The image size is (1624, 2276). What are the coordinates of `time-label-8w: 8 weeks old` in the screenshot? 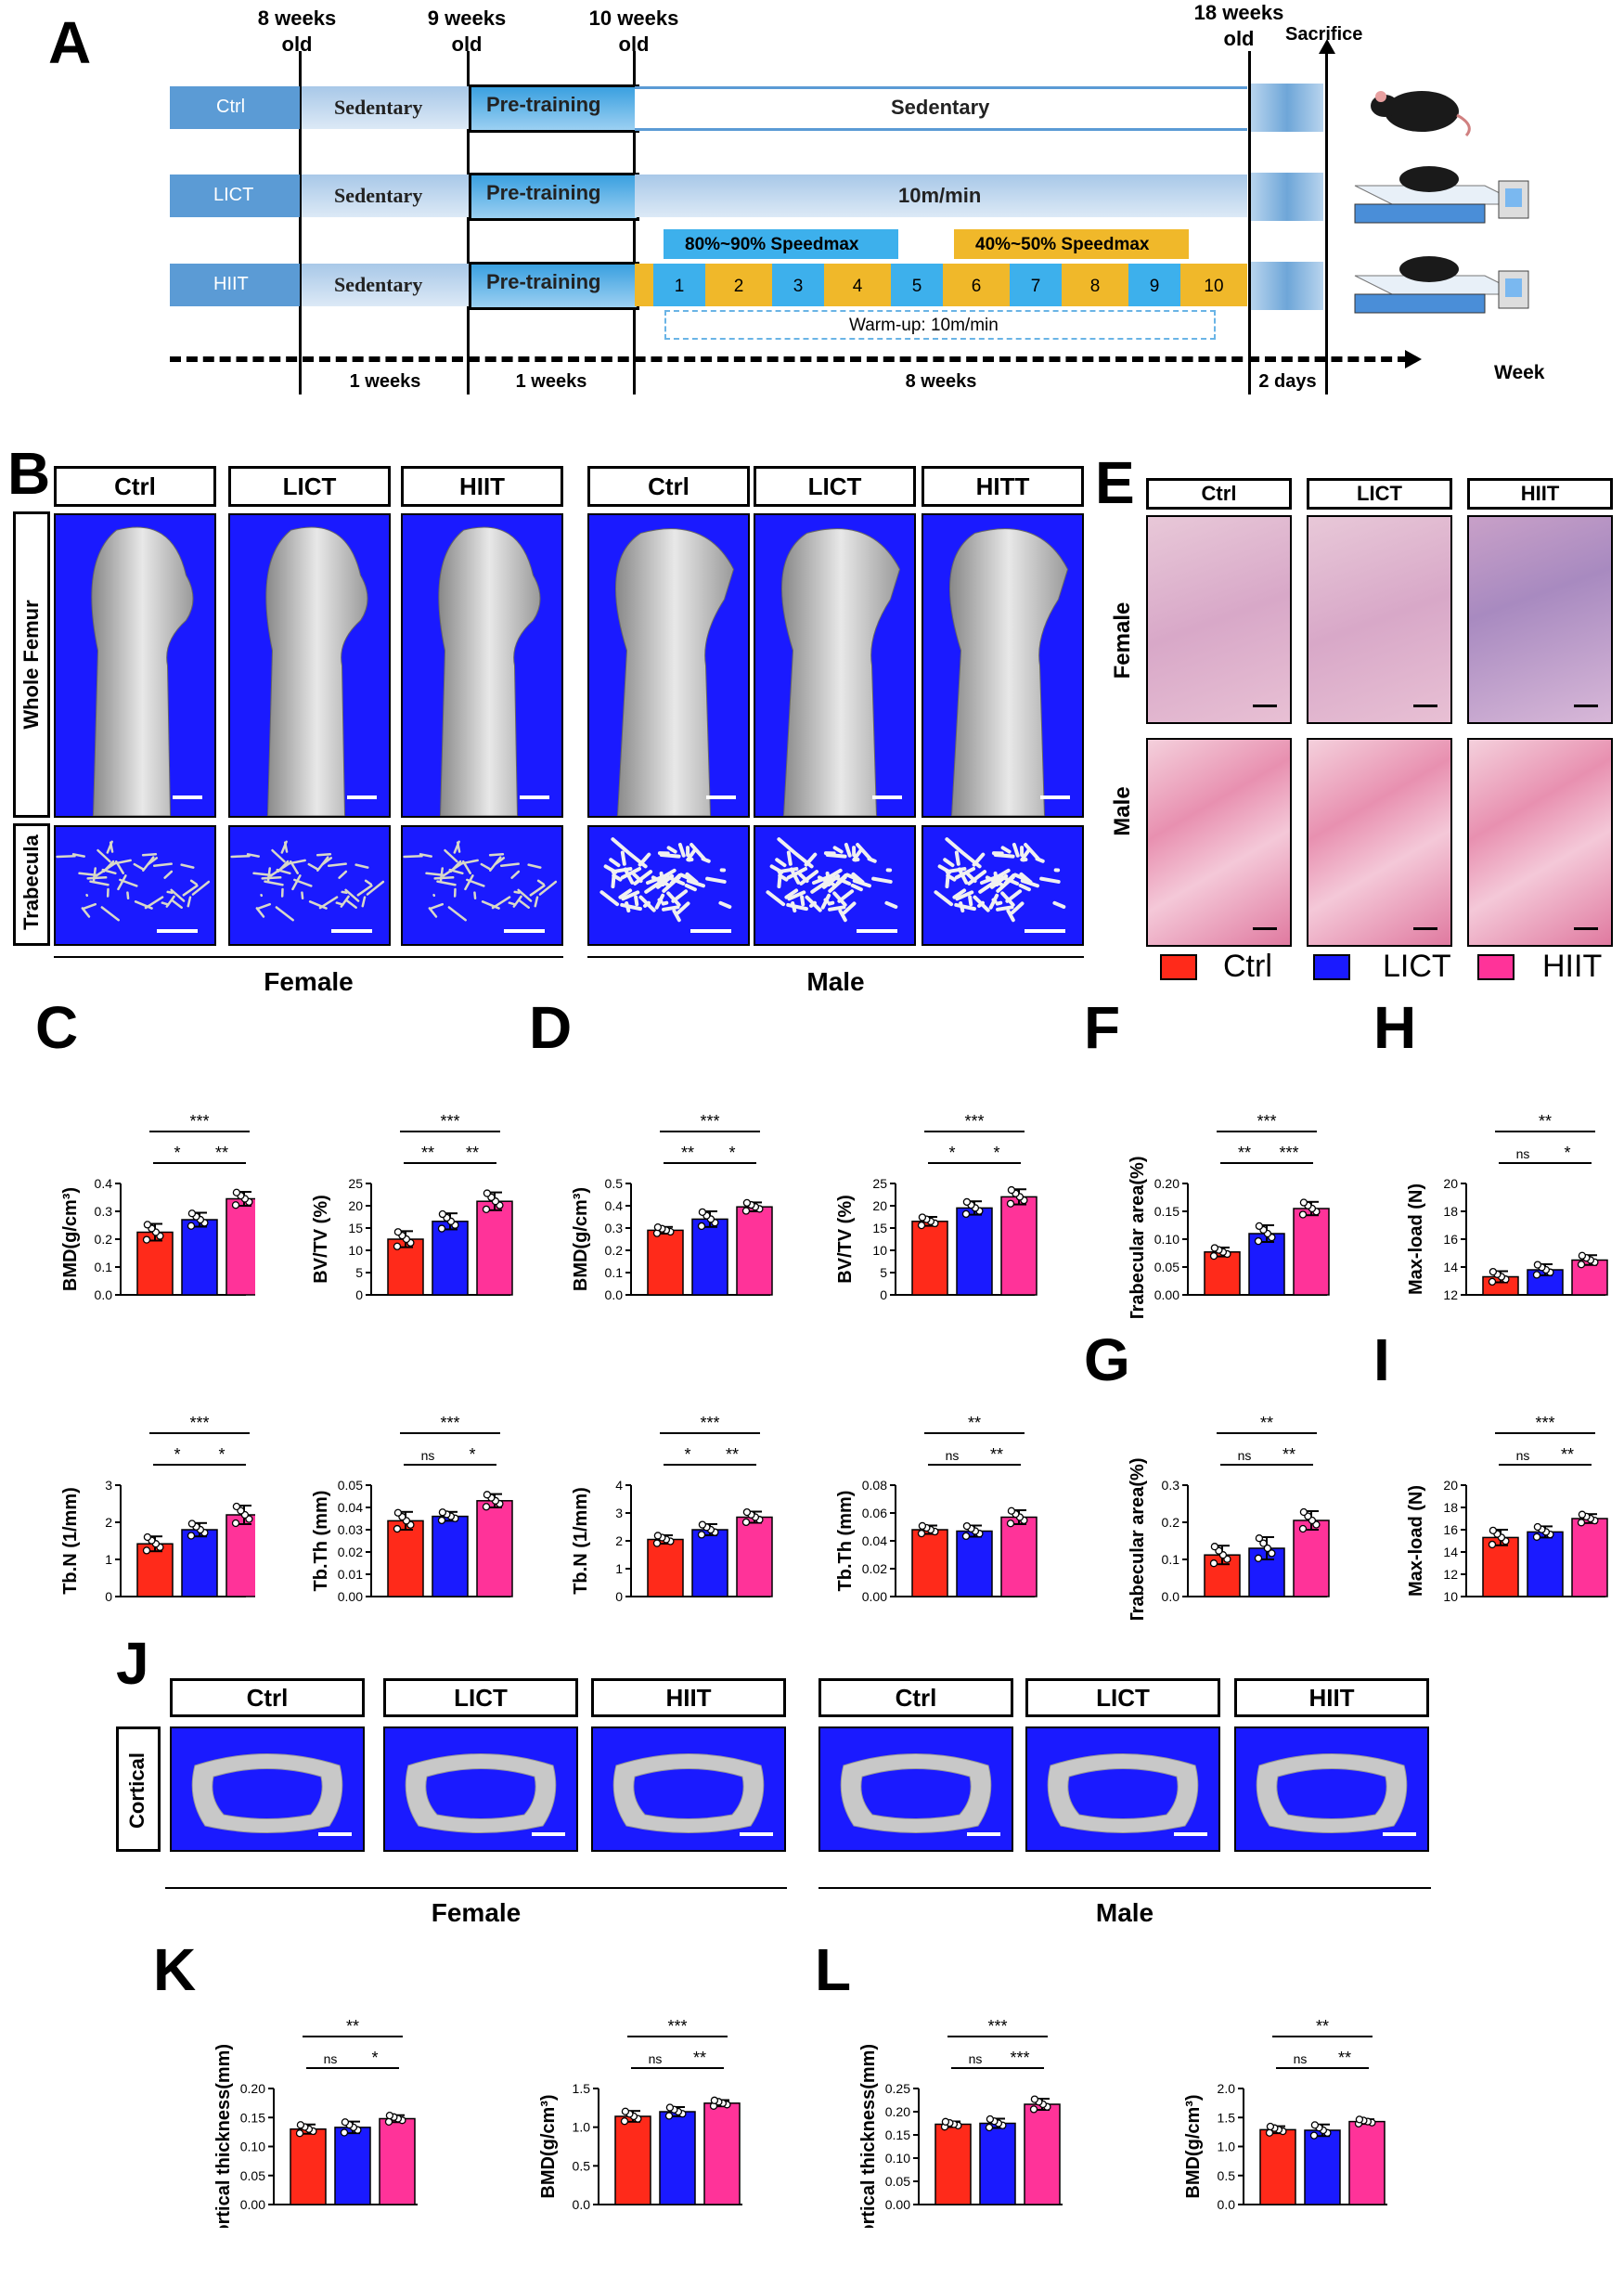 It's located at (297, 31).